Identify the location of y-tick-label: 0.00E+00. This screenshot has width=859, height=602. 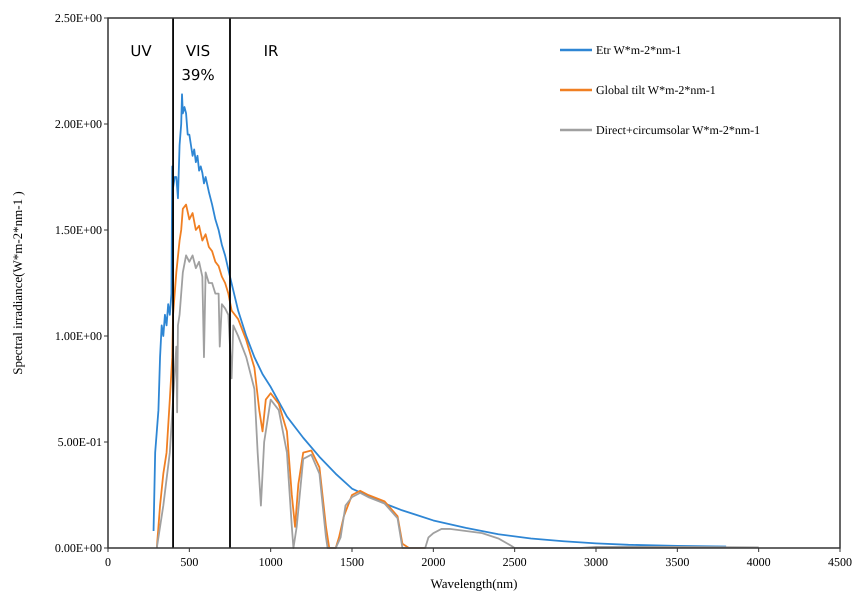
(78, 548).